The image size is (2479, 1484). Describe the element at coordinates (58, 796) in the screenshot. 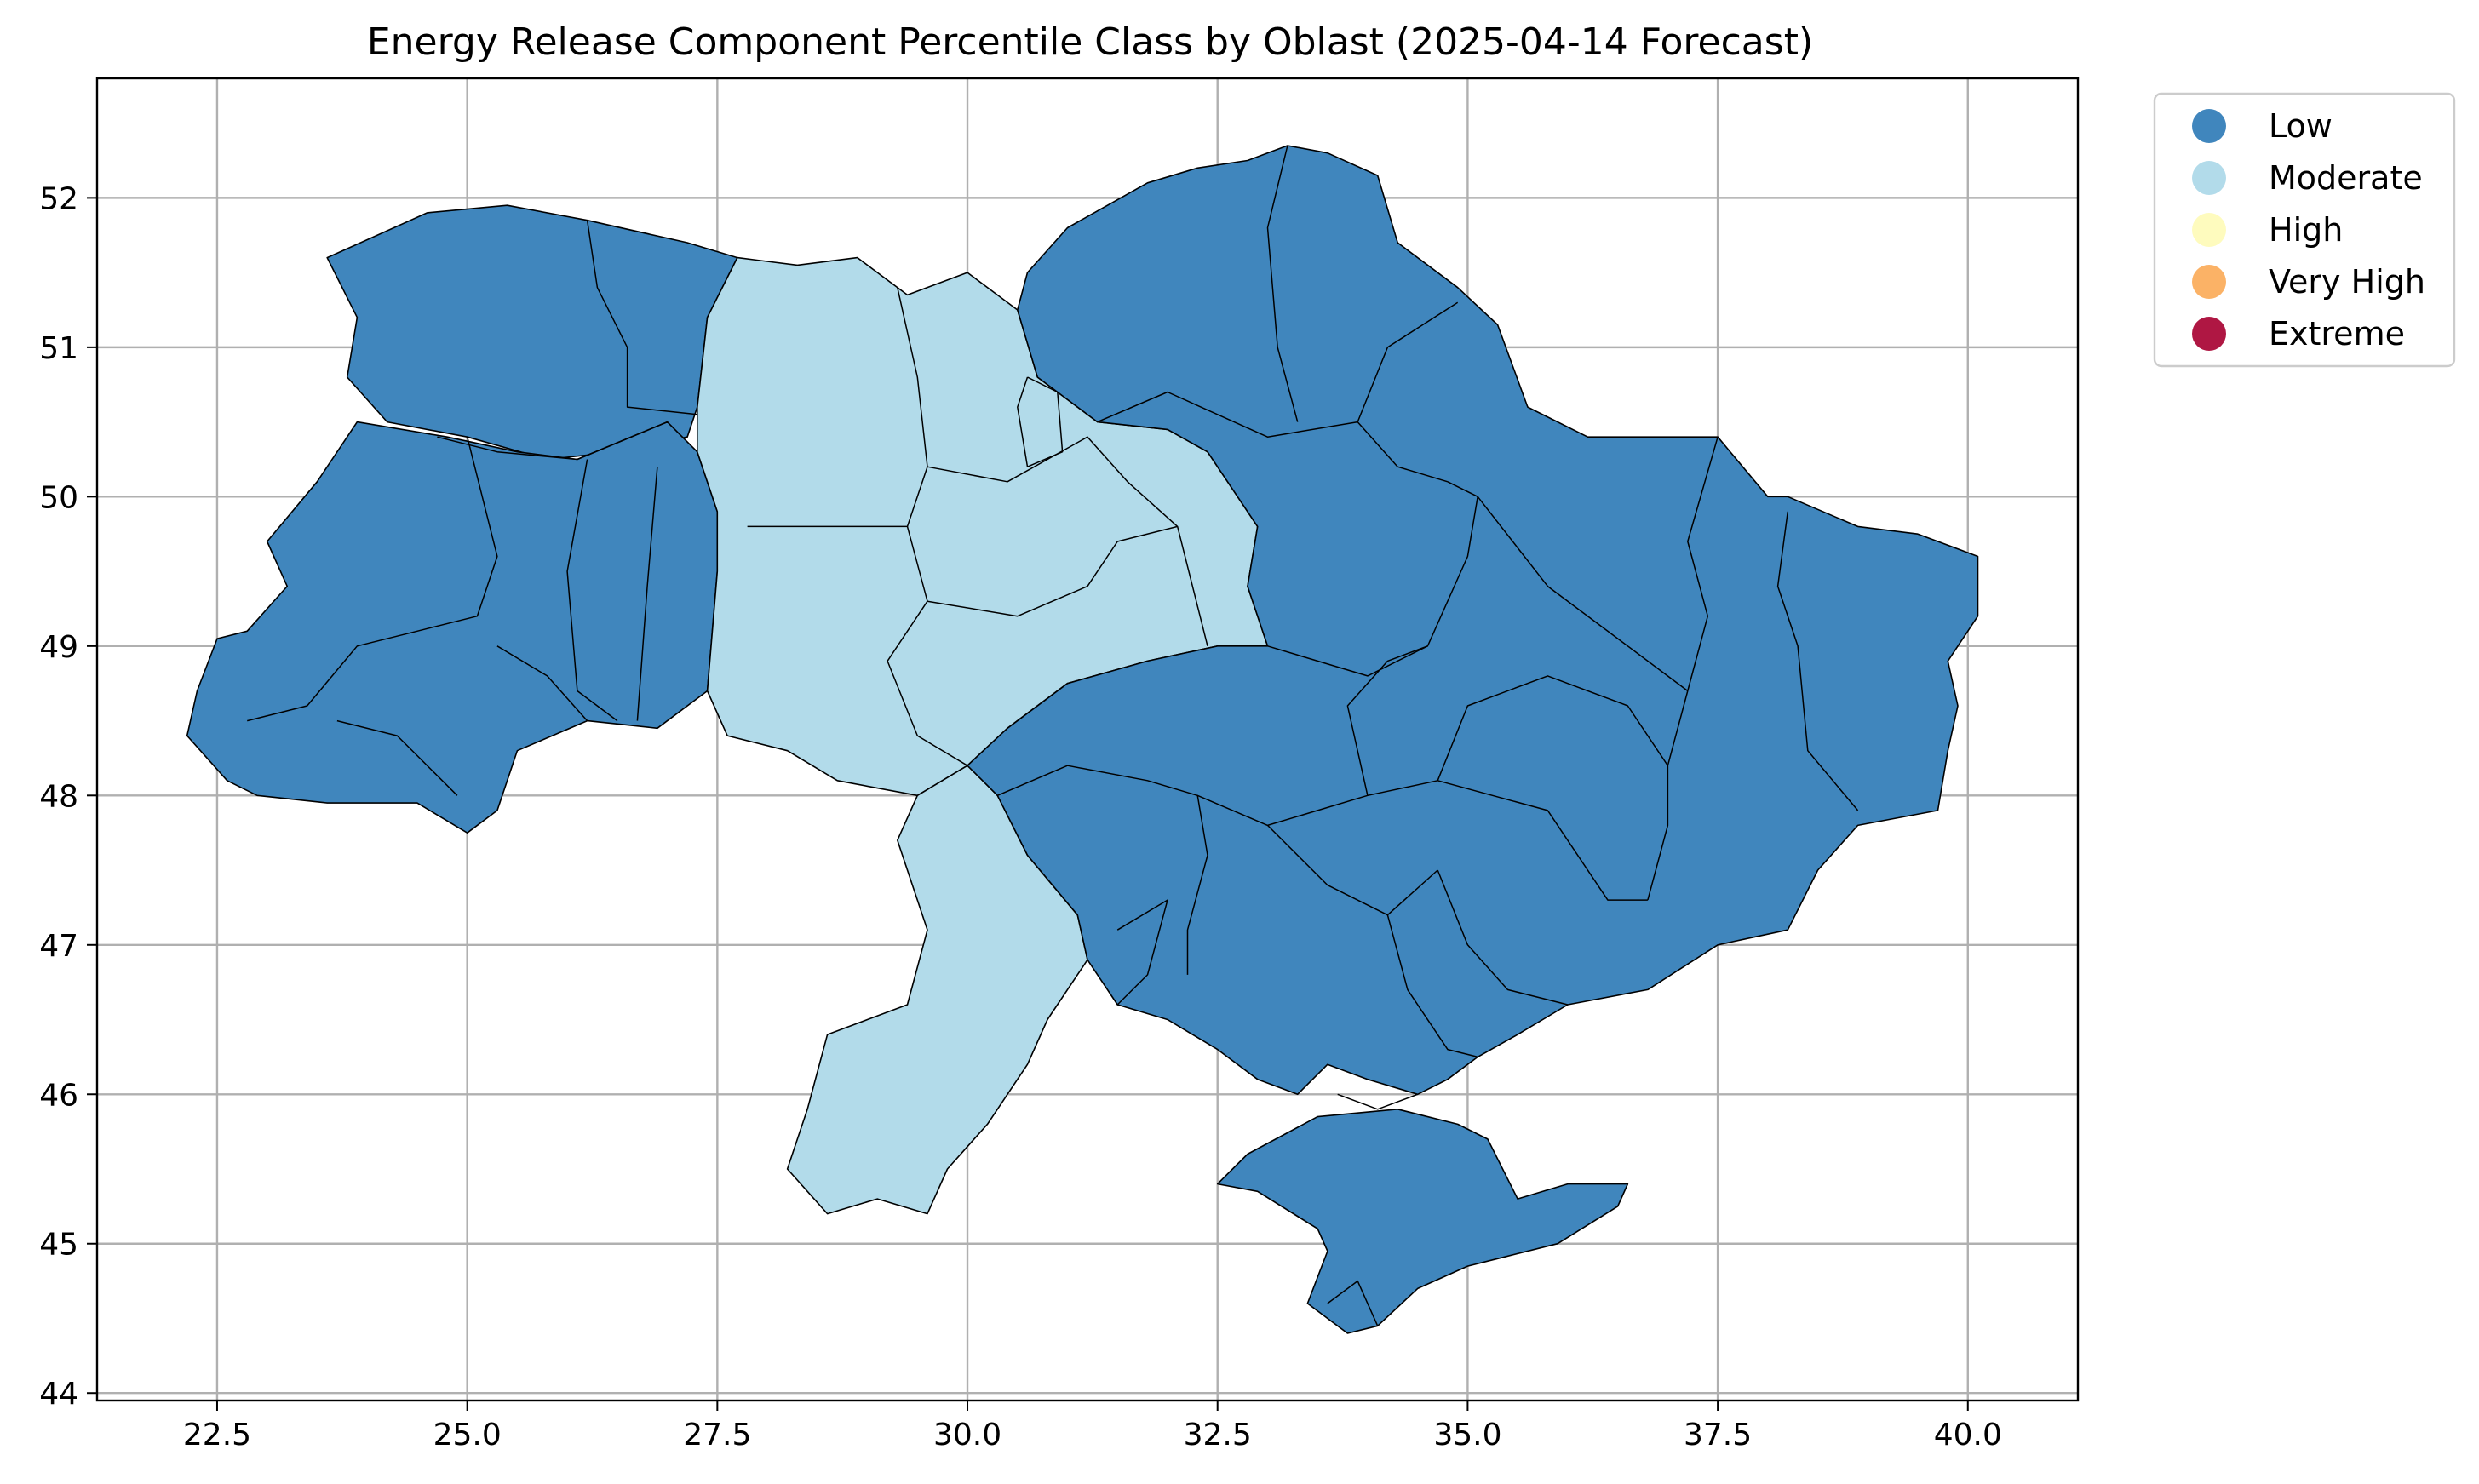

I see `y-tick-label: 48` at that location.